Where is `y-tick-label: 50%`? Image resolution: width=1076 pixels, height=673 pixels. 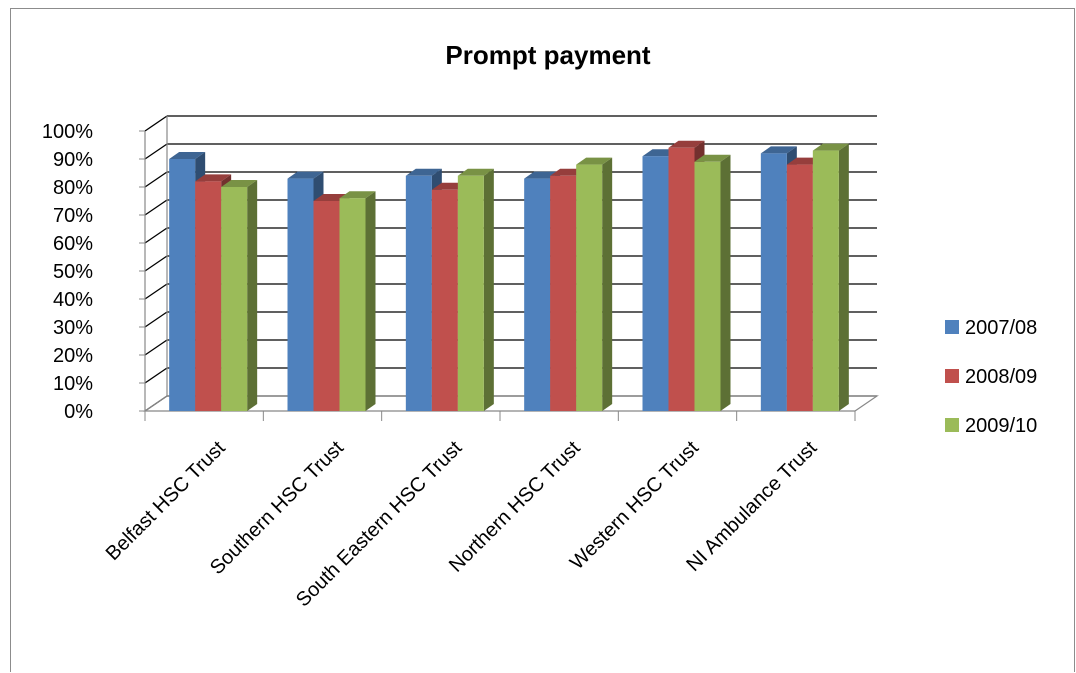
y-tick-label: 50% is located at coordinates (73, 272).